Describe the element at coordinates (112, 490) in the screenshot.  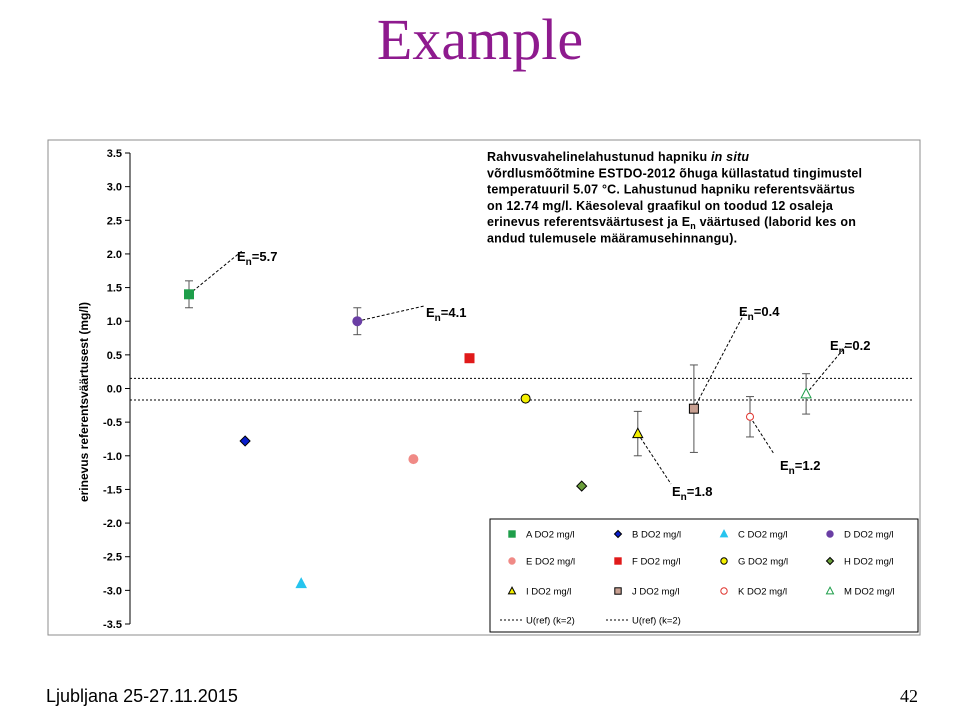
I see `y-tick-label: -1.5` at that location.